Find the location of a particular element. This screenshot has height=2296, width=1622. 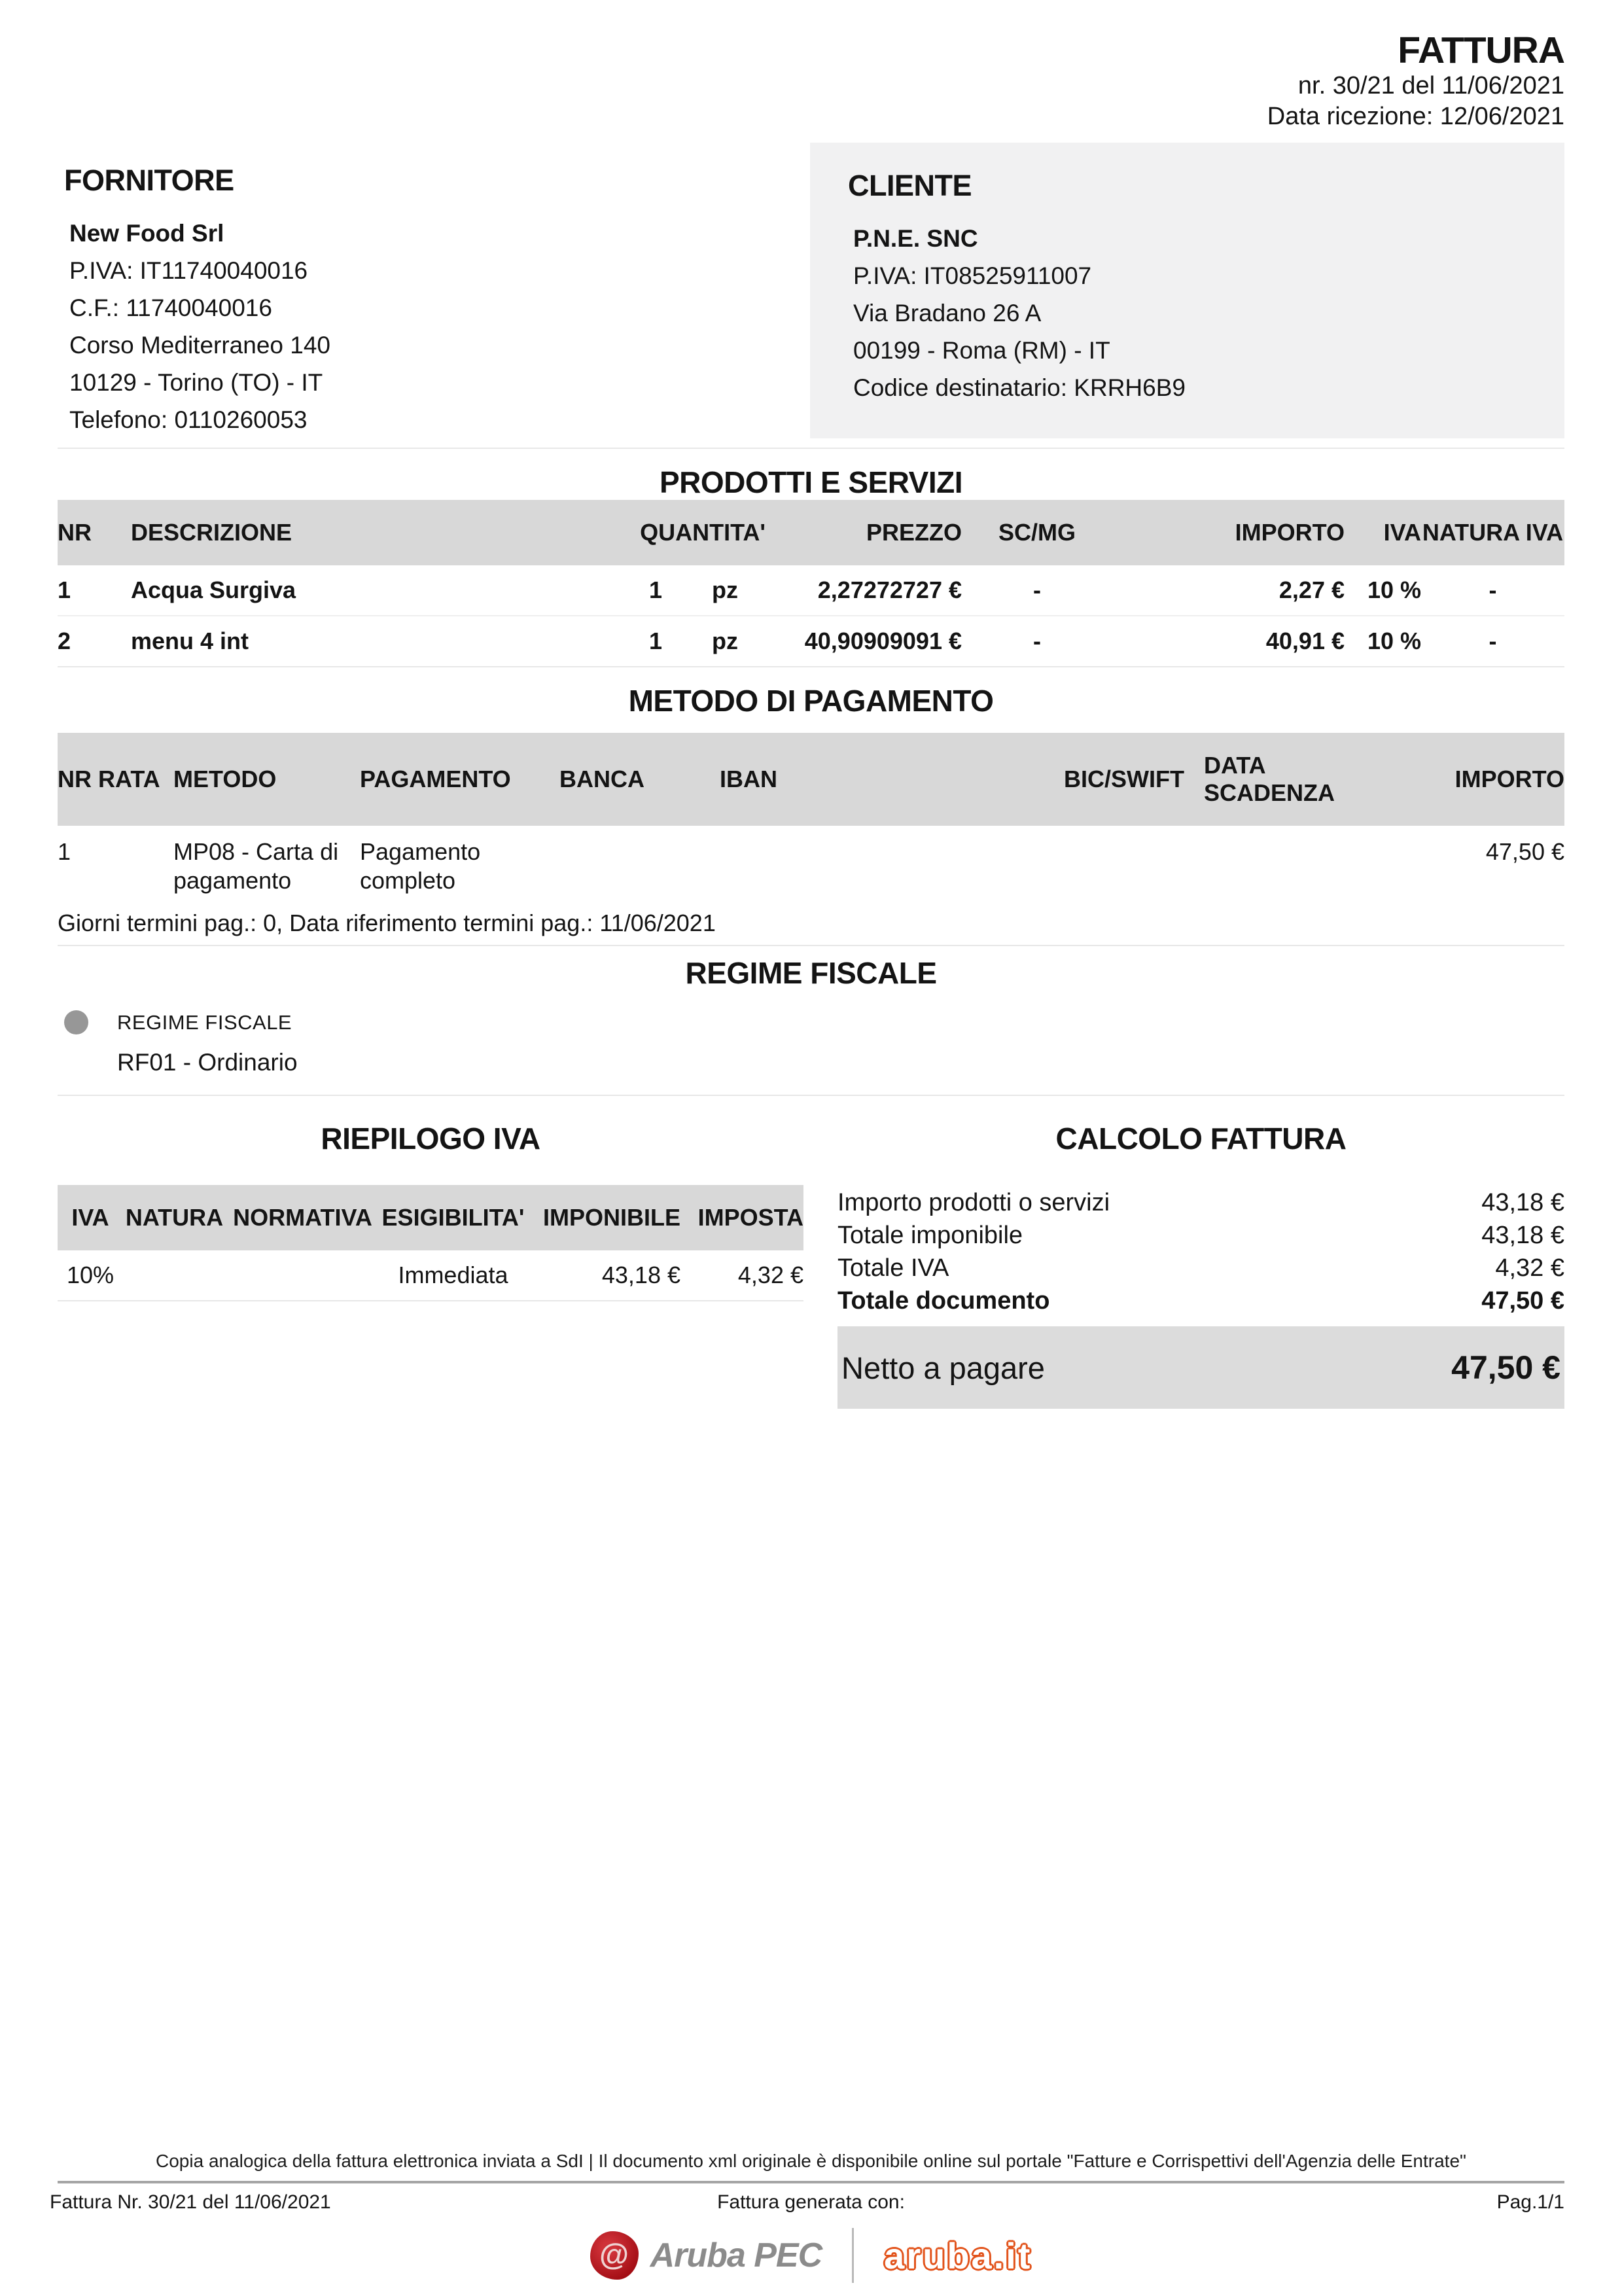

regime-line: REGIME FISCALE is located at coordinates (814, 1022).